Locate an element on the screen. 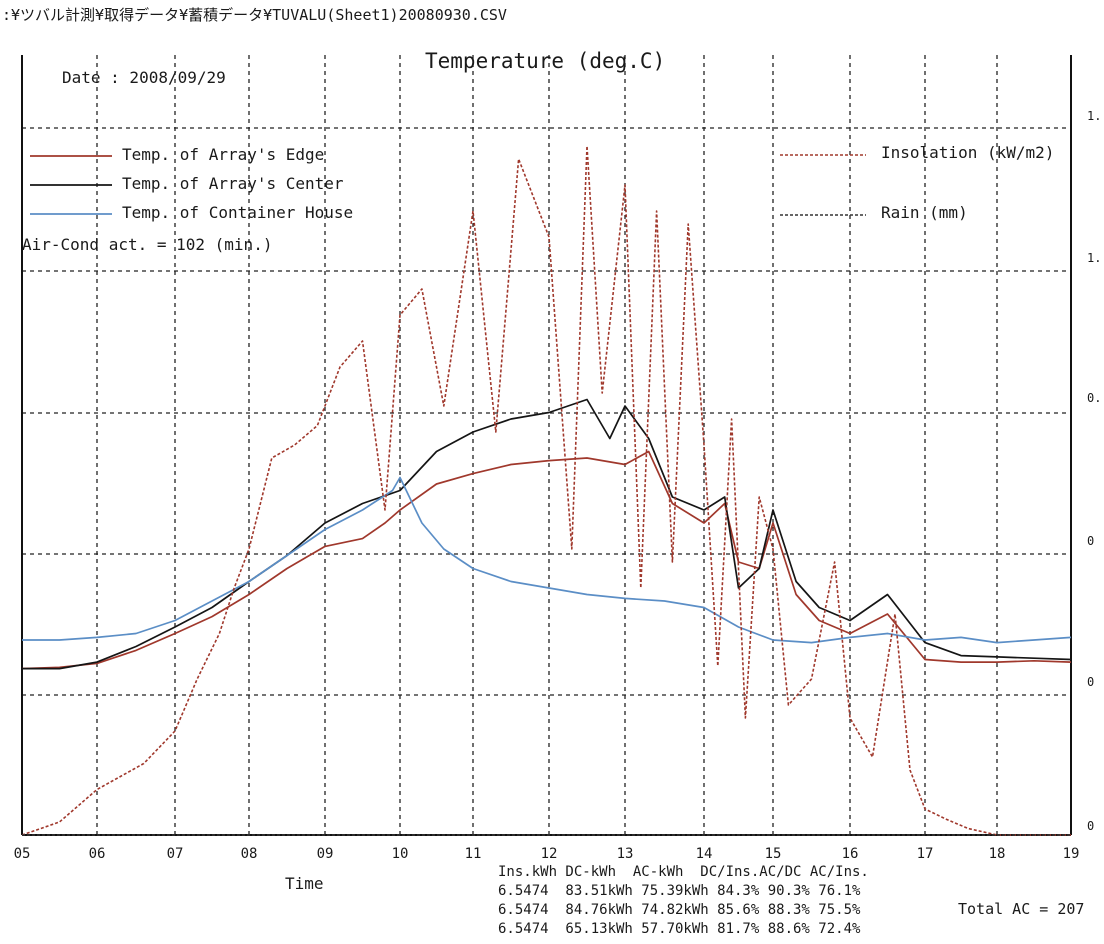 Image resolution: width=1104 pixels, height=944 pixels. x-tick-label: 12 is located at coordinates (549, 854).